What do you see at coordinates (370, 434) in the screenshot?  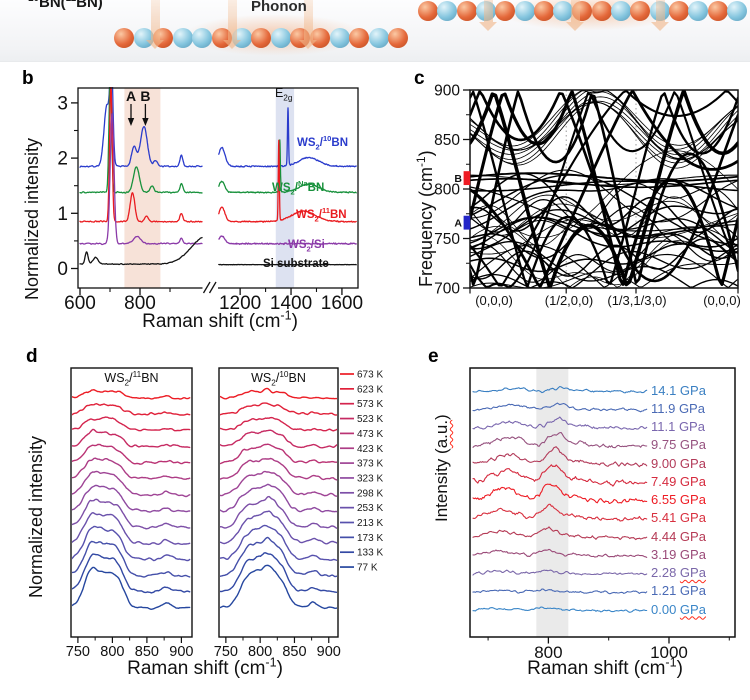 I see `legend-label: 473 K` at bounding box center [370, 434].